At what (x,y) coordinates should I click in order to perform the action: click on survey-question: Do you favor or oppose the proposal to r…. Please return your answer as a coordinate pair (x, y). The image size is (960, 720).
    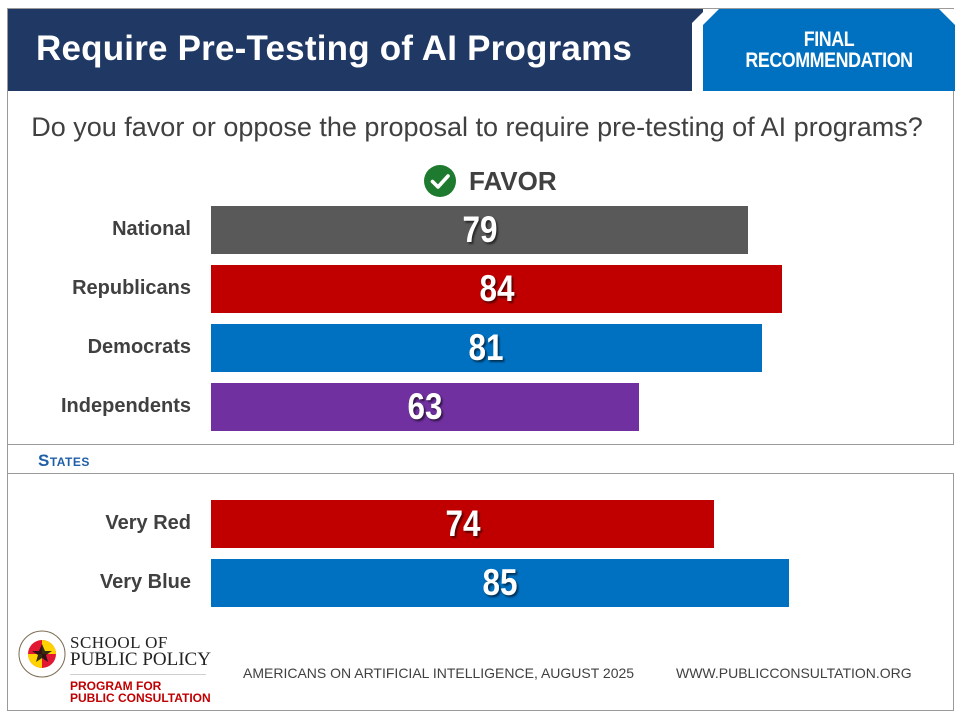
    Looking at the image, I should click on (477, 127).